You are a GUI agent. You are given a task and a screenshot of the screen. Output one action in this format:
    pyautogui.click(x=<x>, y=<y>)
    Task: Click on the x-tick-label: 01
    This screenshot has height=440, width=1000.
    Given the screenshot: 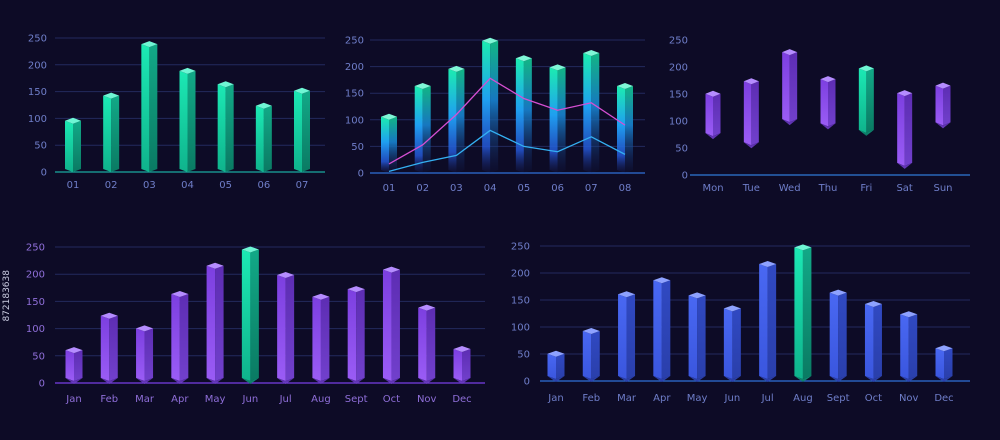 What is the action you would take?
    pyautogui.click(x=389, y=188)
    